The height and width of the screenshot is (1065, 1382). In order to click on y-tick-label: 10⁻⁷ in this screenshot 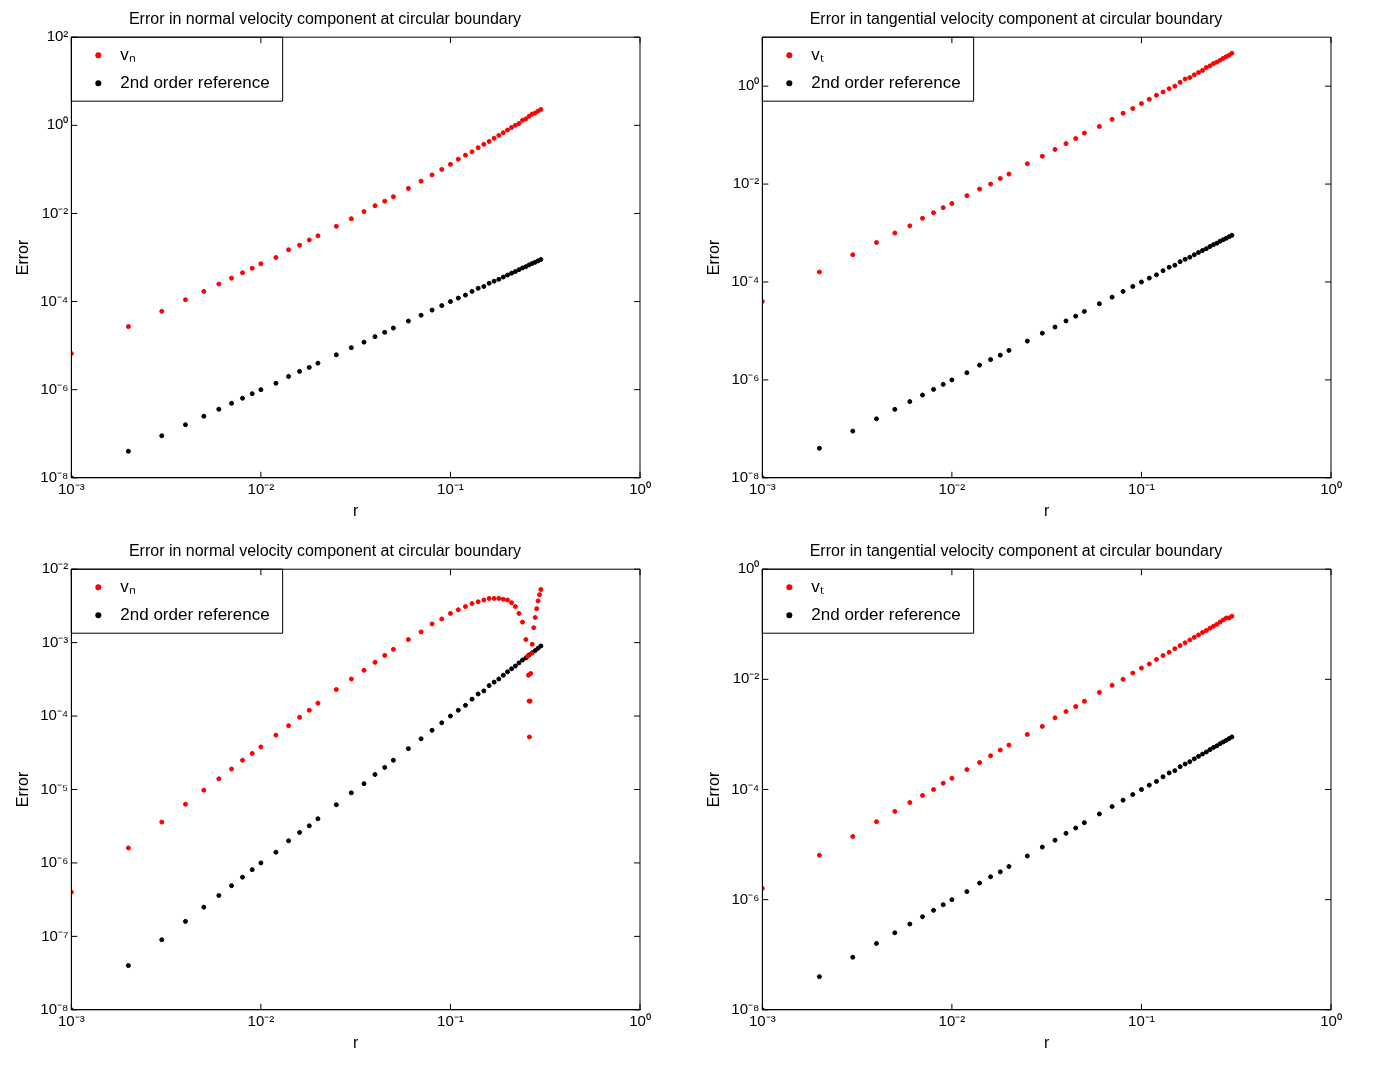, I will do `click(55, 935)`.